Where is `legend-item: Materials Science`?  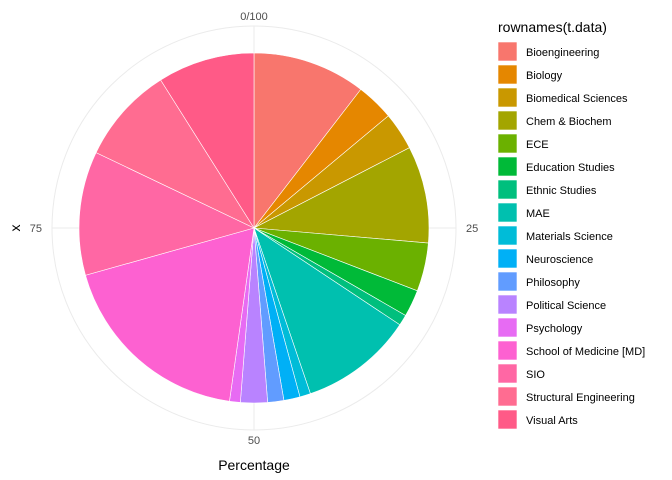 legend-item: Materials Science is located at coordinates (555, 235).